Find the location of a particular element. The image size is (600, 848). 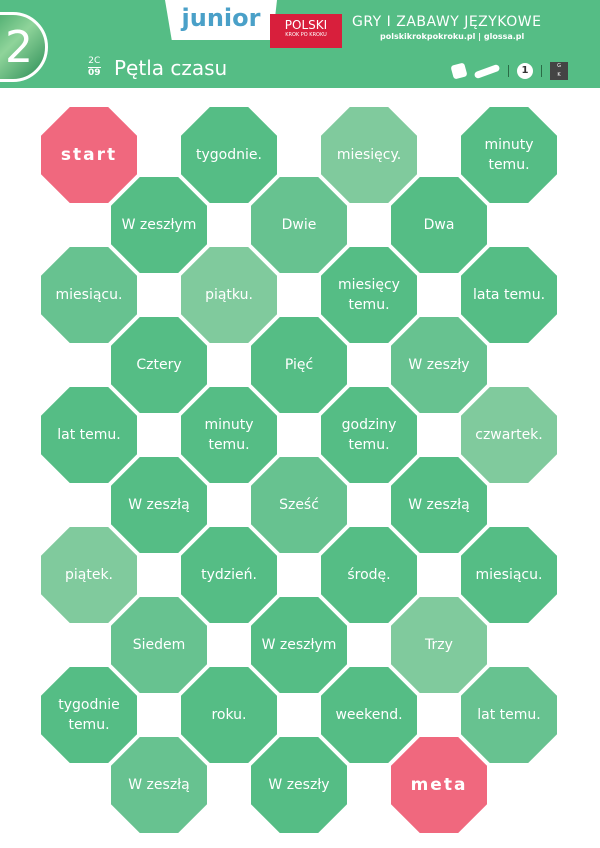

board-tile: tygodnie. is located at coordinates (229, 155).